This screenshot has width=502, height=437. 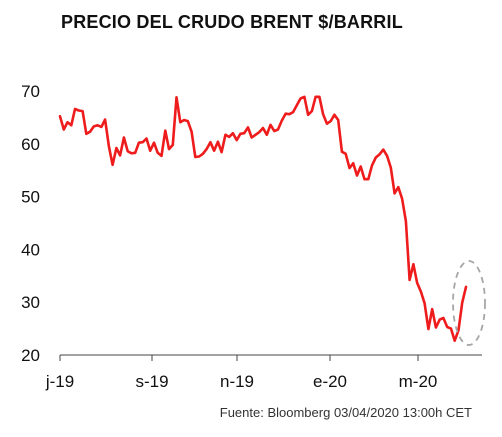 I want to click on x-tick-label: s-19, so click(x=151, y=381).